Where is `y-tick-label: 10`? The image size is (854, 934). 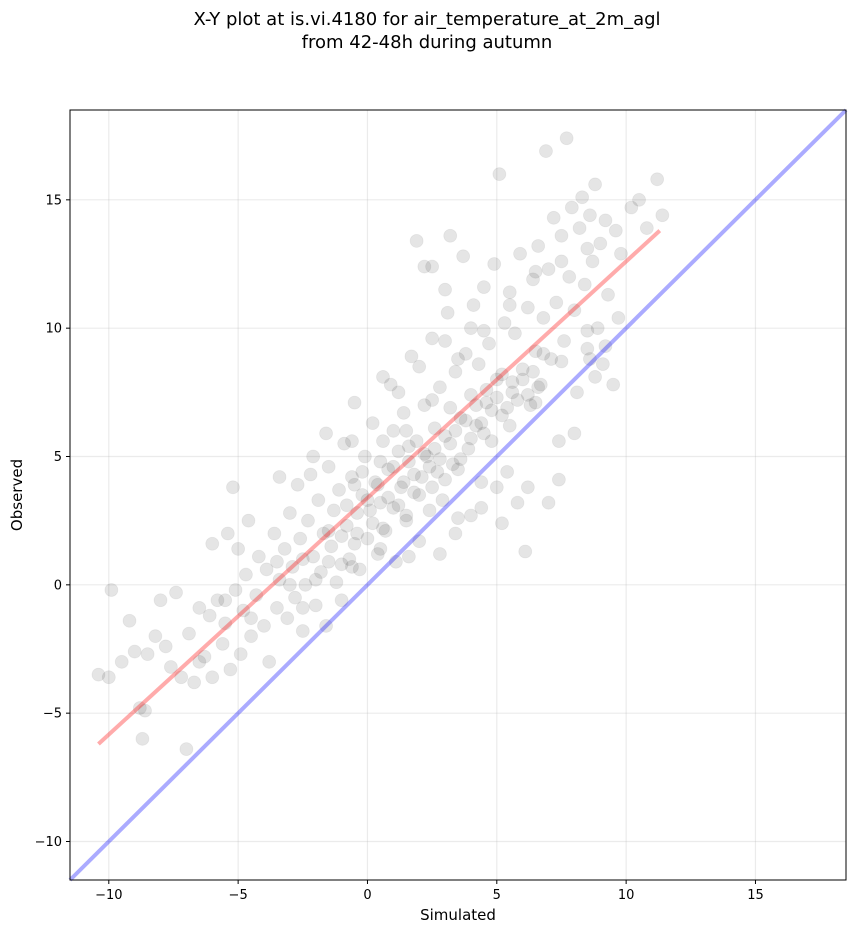
y-tick-label: 10 is located at coordinates (53, 329).